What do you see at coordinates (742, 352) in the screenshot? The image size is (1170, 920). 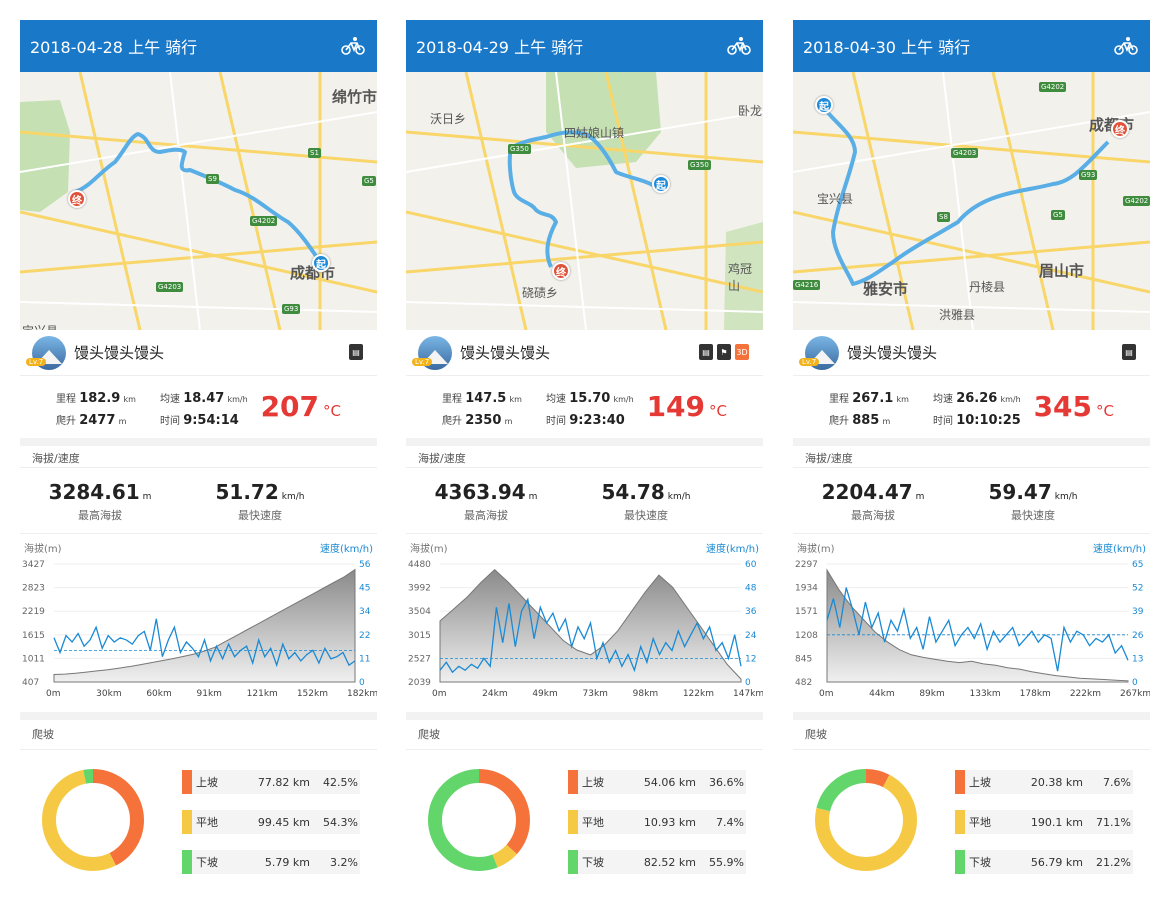 I see `3d-view-icon: 3D` at bounding box center [742, 352].